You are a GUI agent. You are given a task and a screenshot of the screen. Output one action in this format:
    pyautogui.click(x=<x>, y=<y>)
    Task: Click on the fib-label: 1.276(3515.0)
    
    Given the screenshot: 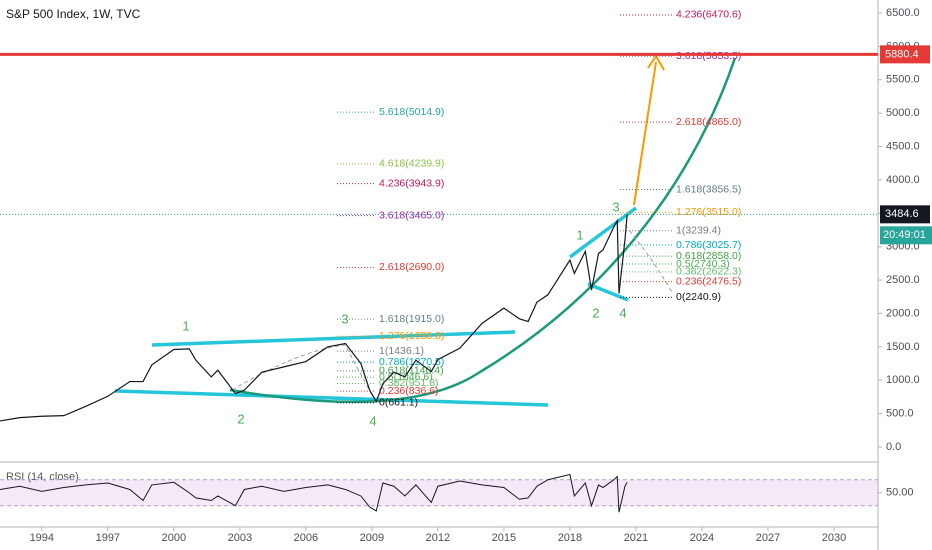 What is the action you would take?
    pyautogui.click(x=708, y=212)
    